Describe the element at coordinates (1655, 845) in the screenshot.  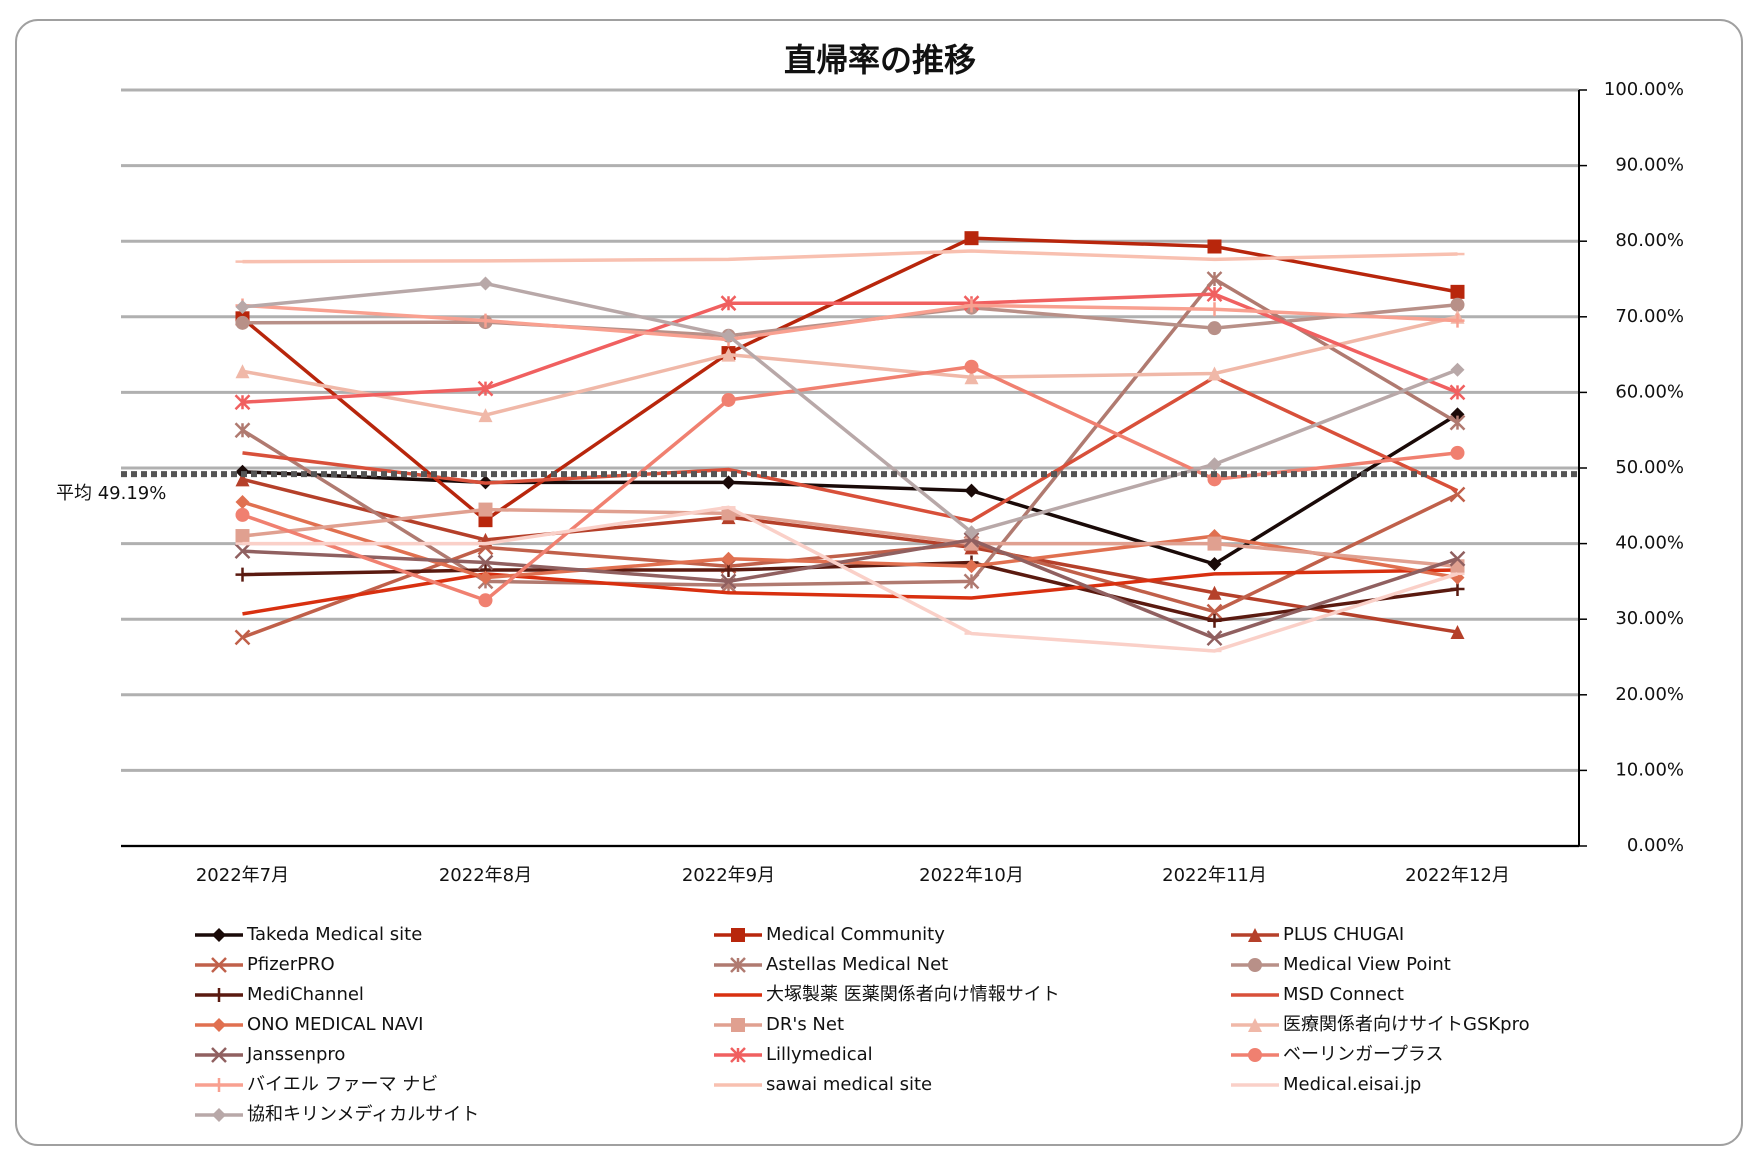
I see `y-tick-label: 0.00%` at that location.